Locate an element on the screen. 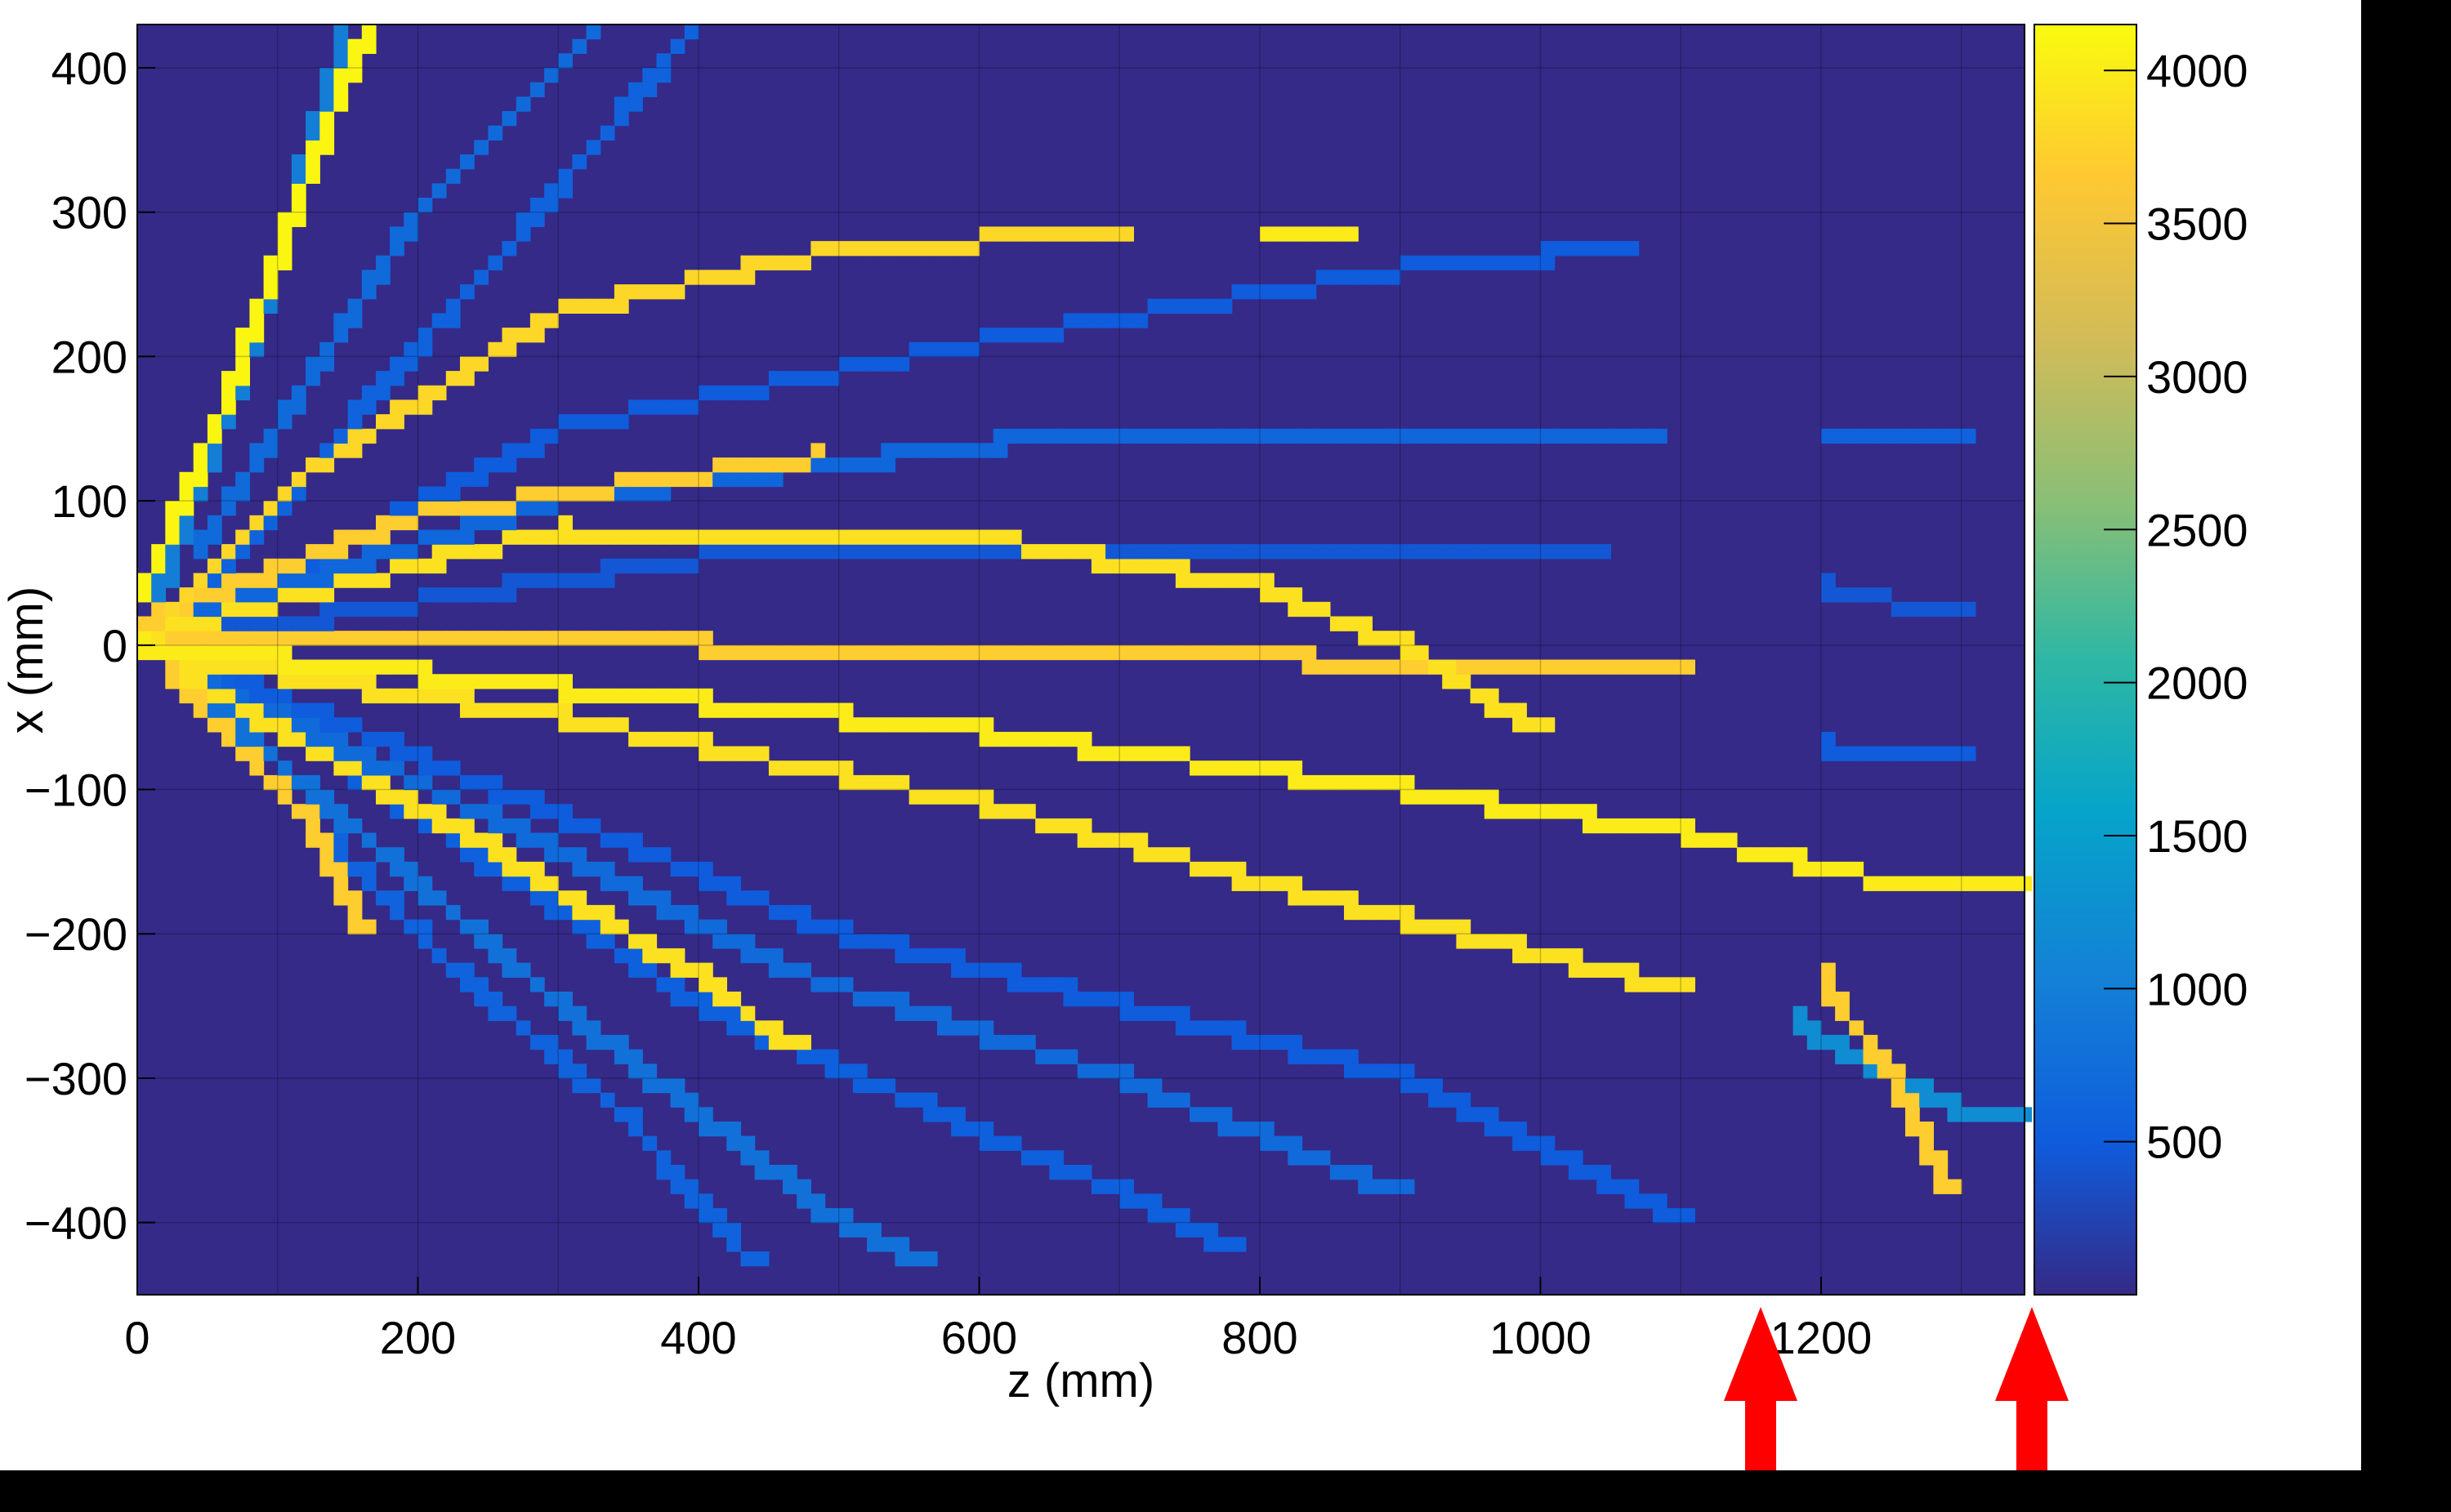 The width and height of the screenshot is (2451, 1512). colorbar-tick-label: 4000 is located at coordinates (2197, 70).